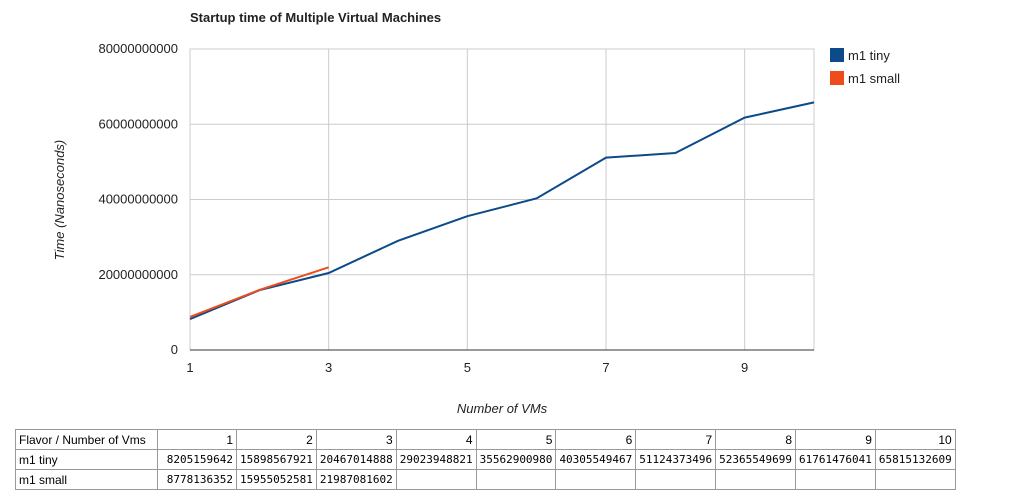 This screenshot has width=1033, height=499. Describe the element at coordinates (59, 200) in the screenshot. I see `y-axis-title: Time (Nanoseconds)` at that location.